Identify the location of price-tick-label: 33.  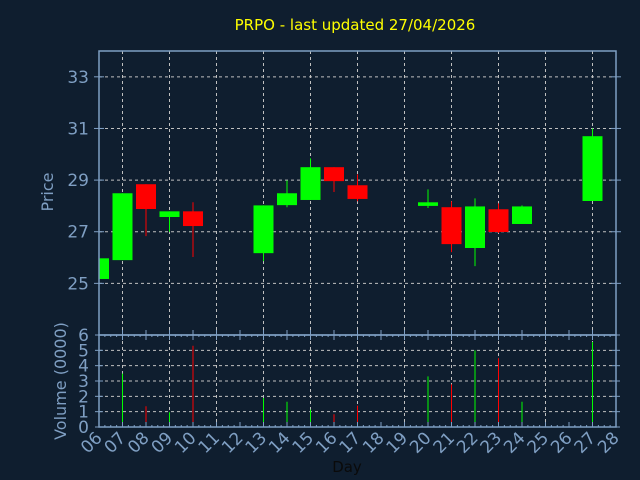
(78, 78).